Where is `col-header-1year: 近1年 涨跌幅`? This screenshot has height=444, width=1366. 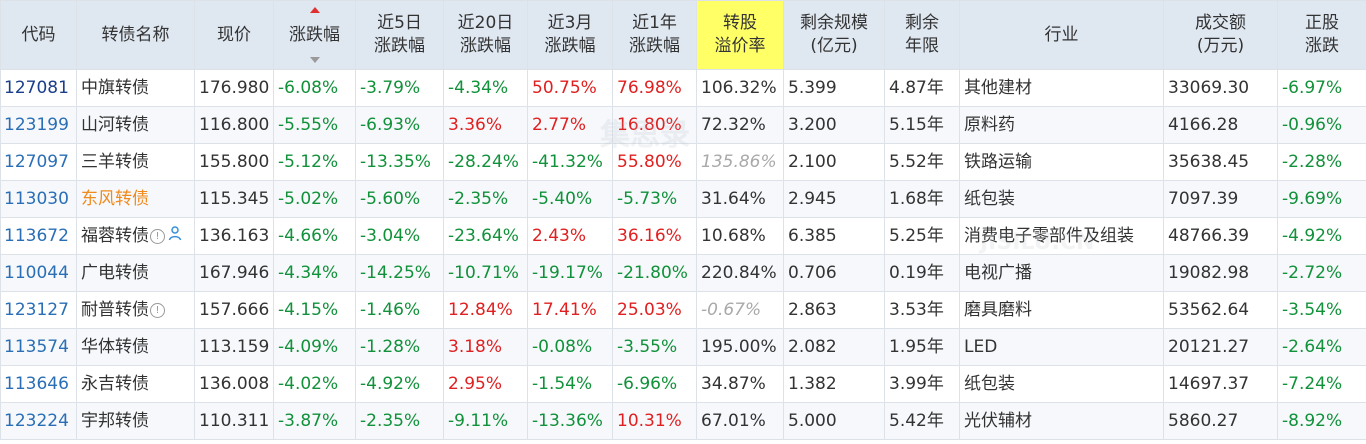
col-header-1year: 近1年 涨跌幅 is located at coordinates (654, 35).